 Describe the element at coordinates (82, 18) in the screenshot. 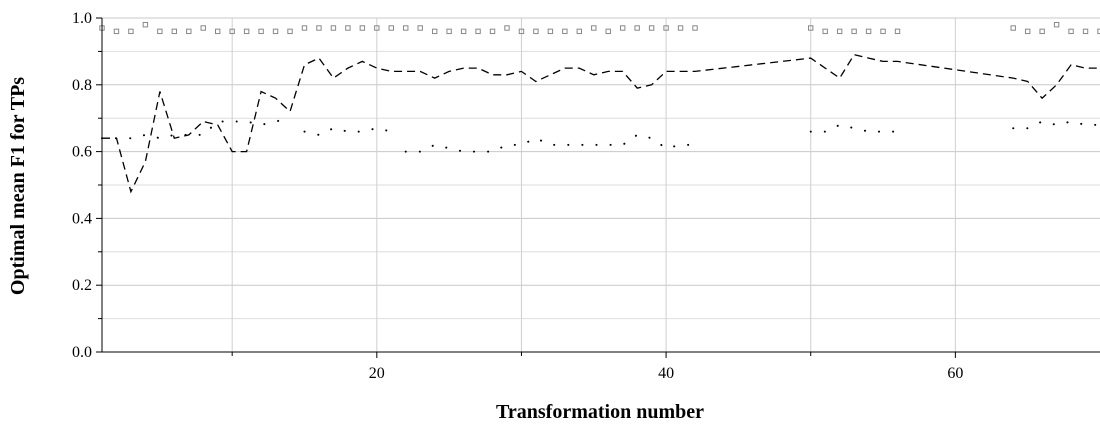

I see `y-tick-label: 1.0` at that location.